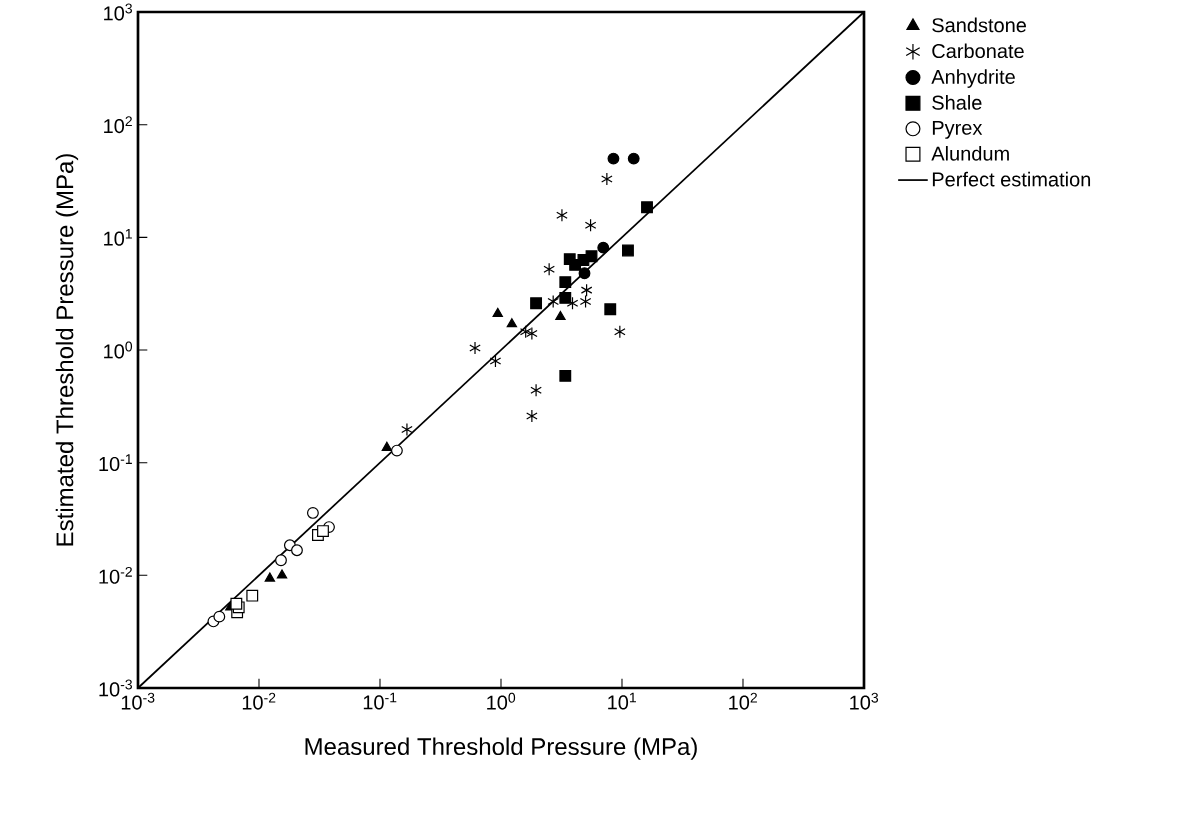 This screenshot has height=815, width=1186. Describe the element at coordinates (973, 78) in the screenshot. I see `legend-label: Anhydrite` at that location.